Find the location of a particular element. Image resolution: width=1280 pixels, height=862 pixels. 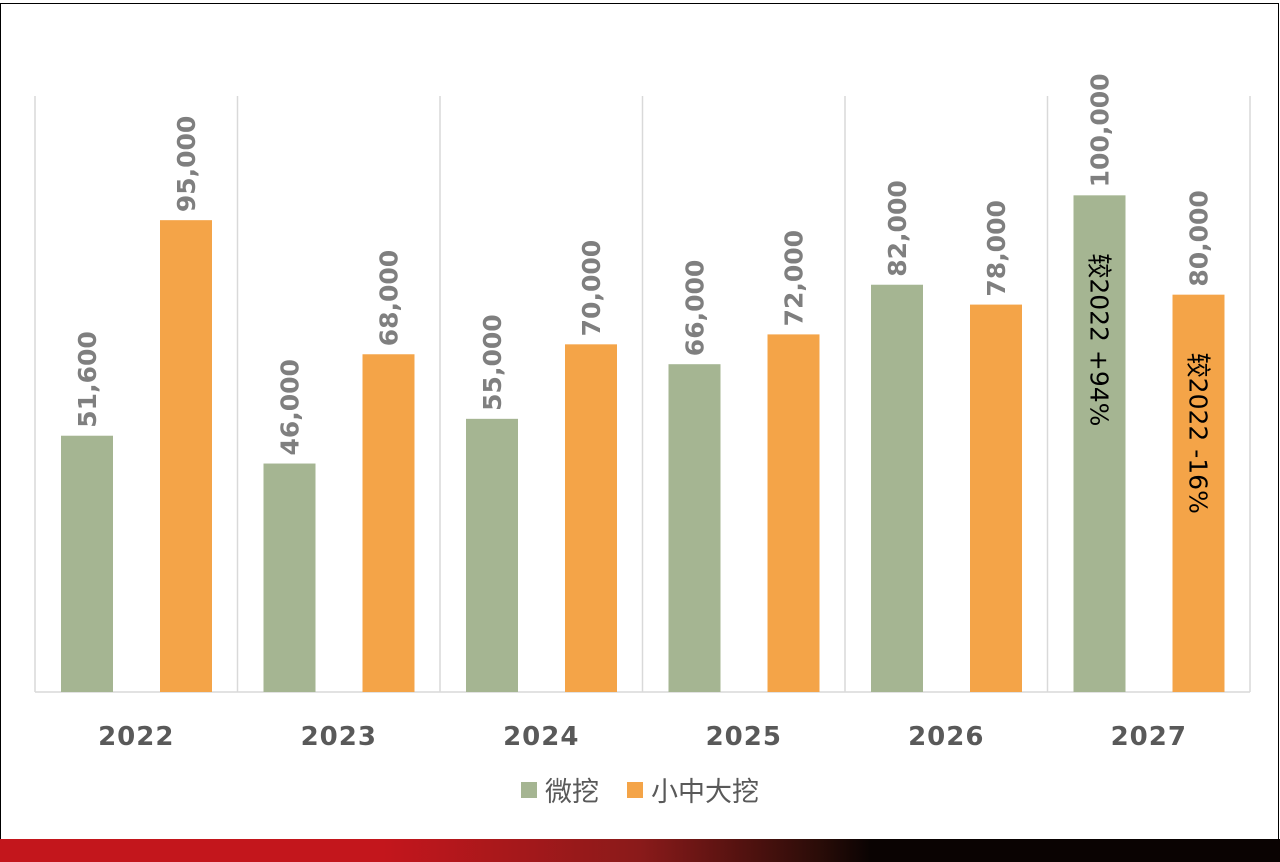

data-label: 46,000 is located at coordinates (290, 407).